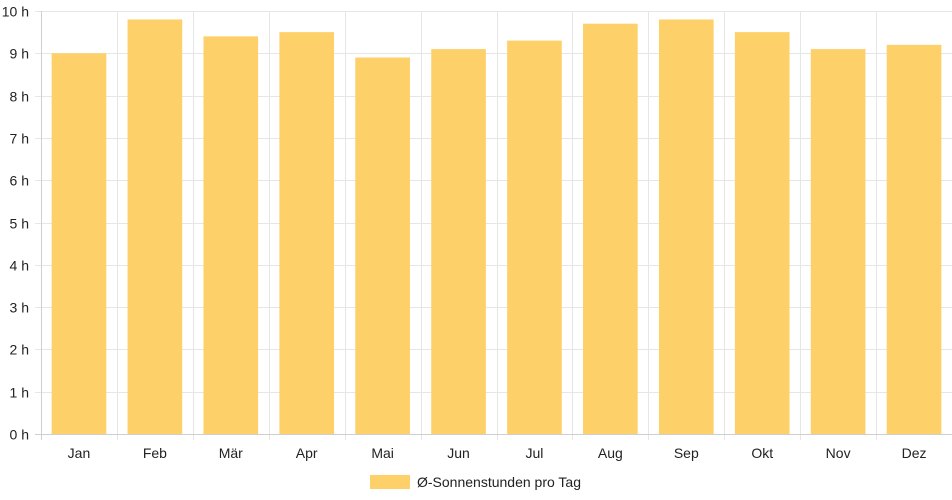  Describe the element at coordinates (19, 266) in the screenshot. I see `y-tick-label: 4 h` at that location.